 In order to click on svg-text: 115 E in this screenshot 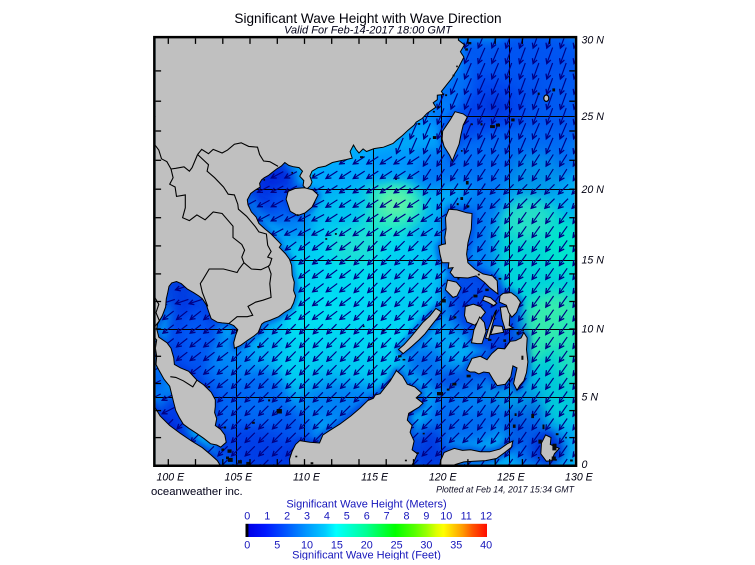, I will do `click(375, 478)`.